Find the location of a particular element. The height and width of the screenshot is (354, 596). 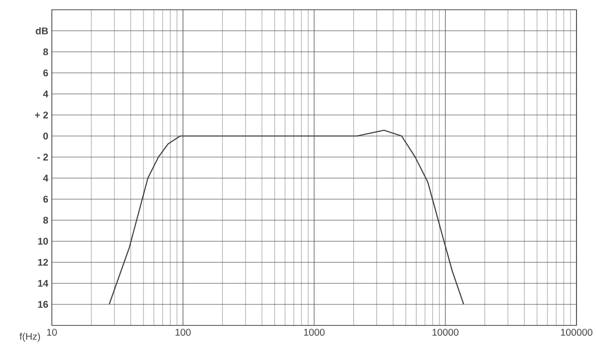

x-axis-title: f(Hz) is located at coordinates (30, 337).